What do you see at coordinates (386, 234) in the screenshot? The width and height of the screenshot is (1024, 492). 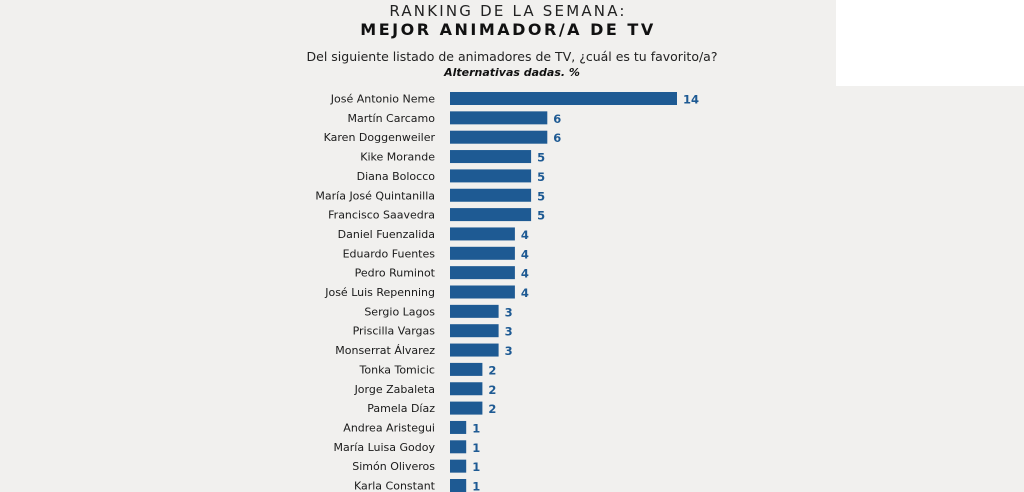 I see `category-label: Daniel Fuenzalida` at bounding box center [386, 234].